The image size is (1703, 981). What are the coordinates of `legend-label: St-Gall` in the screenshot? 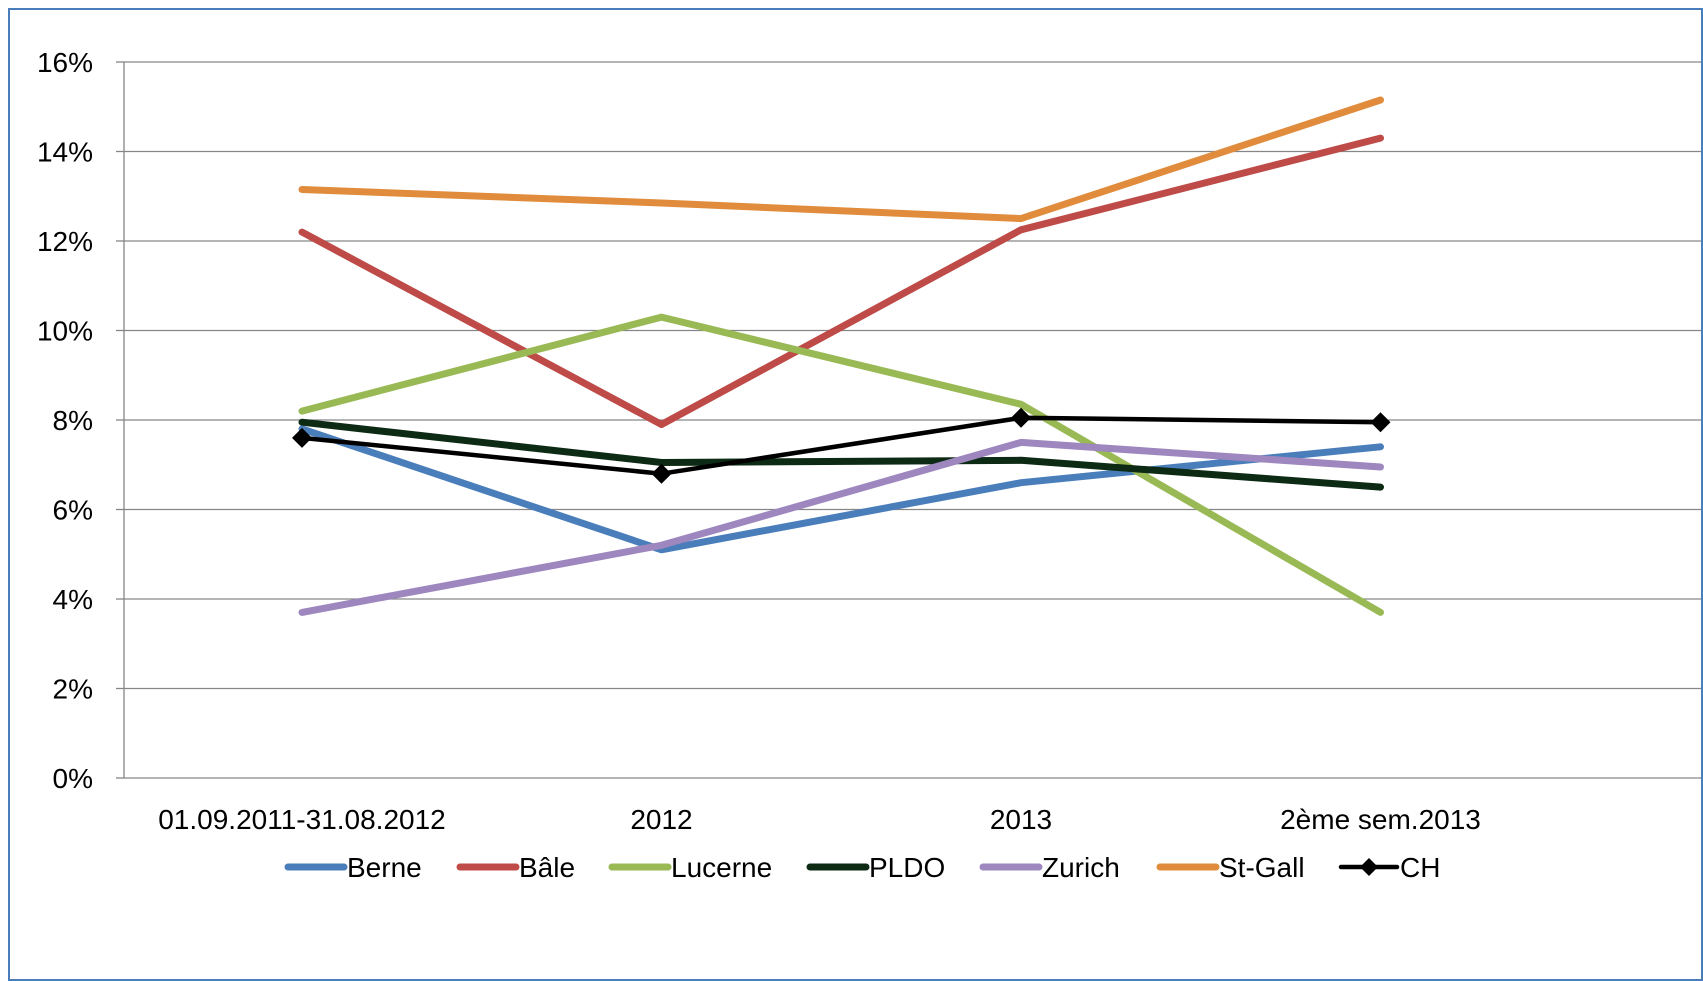 It's located at (1262, 867).